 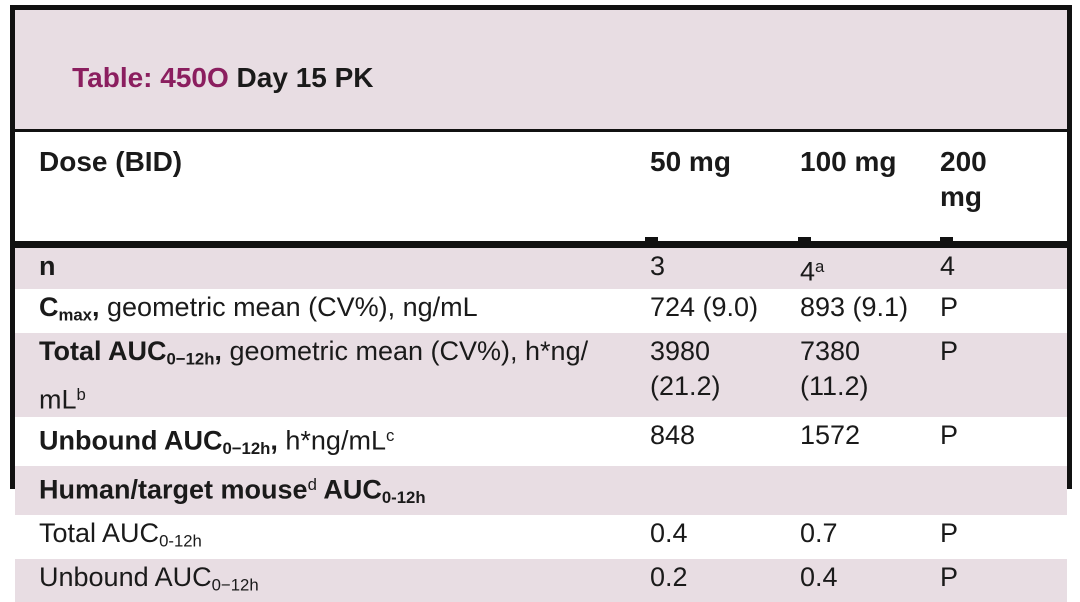 What do you see at coordinates (948, 266) in the screenshot?
I see `row-value: 4` at bounding box center [948, 266].